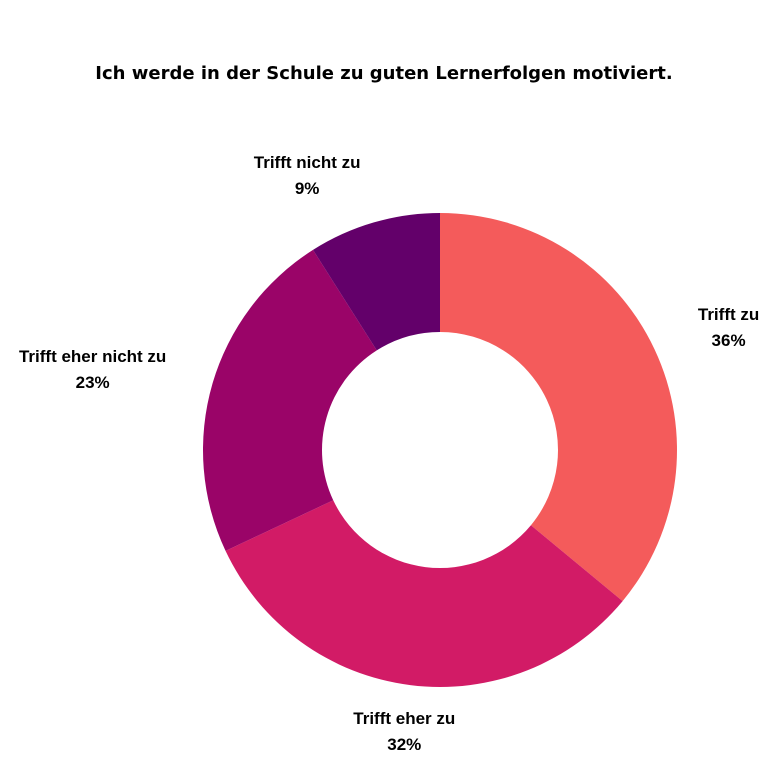  Describe the element at coordinates (404, 744) in the screenshot. I see `value-label: 32%` at that location.